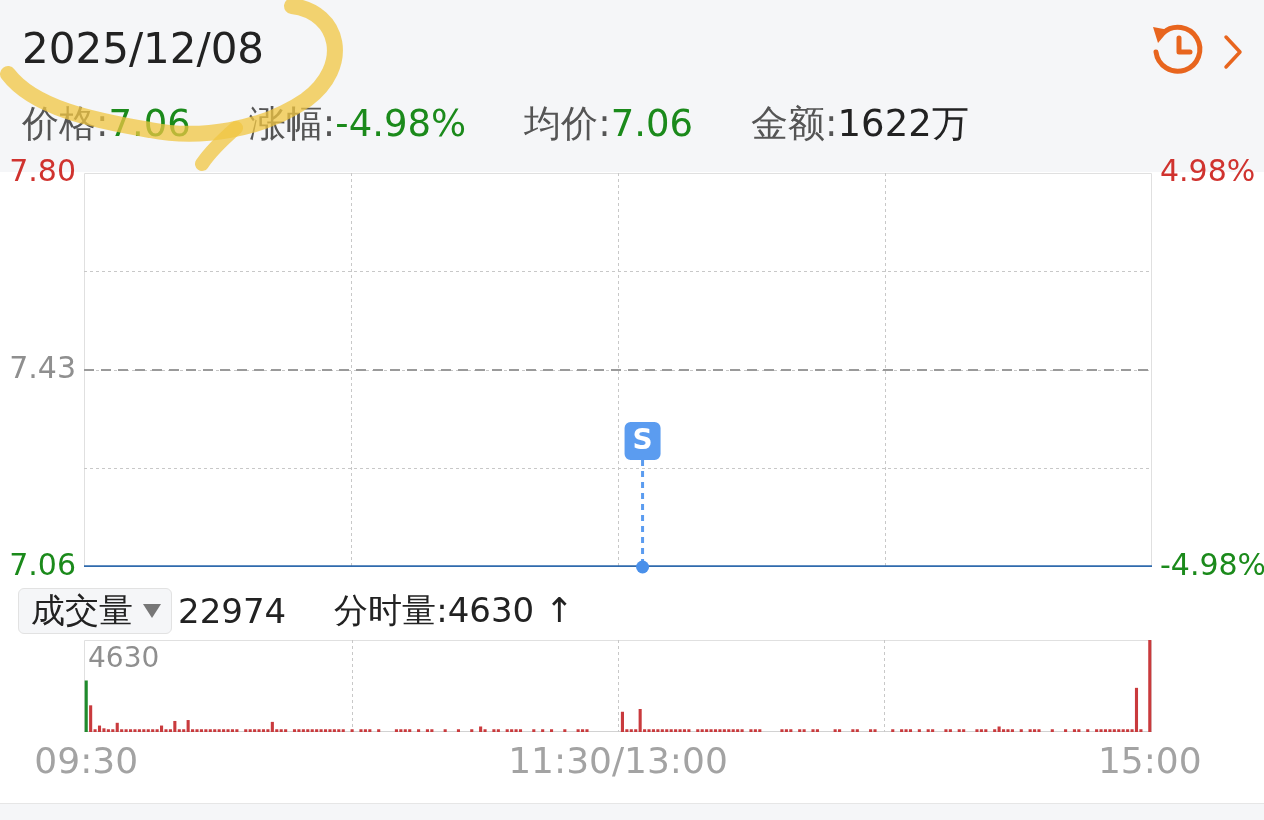  What do you see at coordinates (1208, 170) in the screenshot?
I see `y2-tick-label: 4.98%` at bounding box center [1208, 170].